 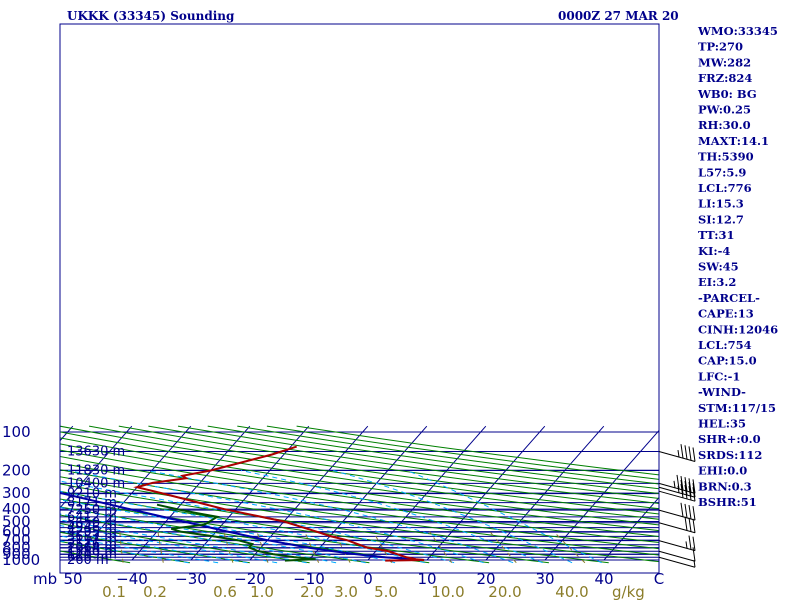 I want to click on index-line: LI:15.3, so click(x=721, y=204).